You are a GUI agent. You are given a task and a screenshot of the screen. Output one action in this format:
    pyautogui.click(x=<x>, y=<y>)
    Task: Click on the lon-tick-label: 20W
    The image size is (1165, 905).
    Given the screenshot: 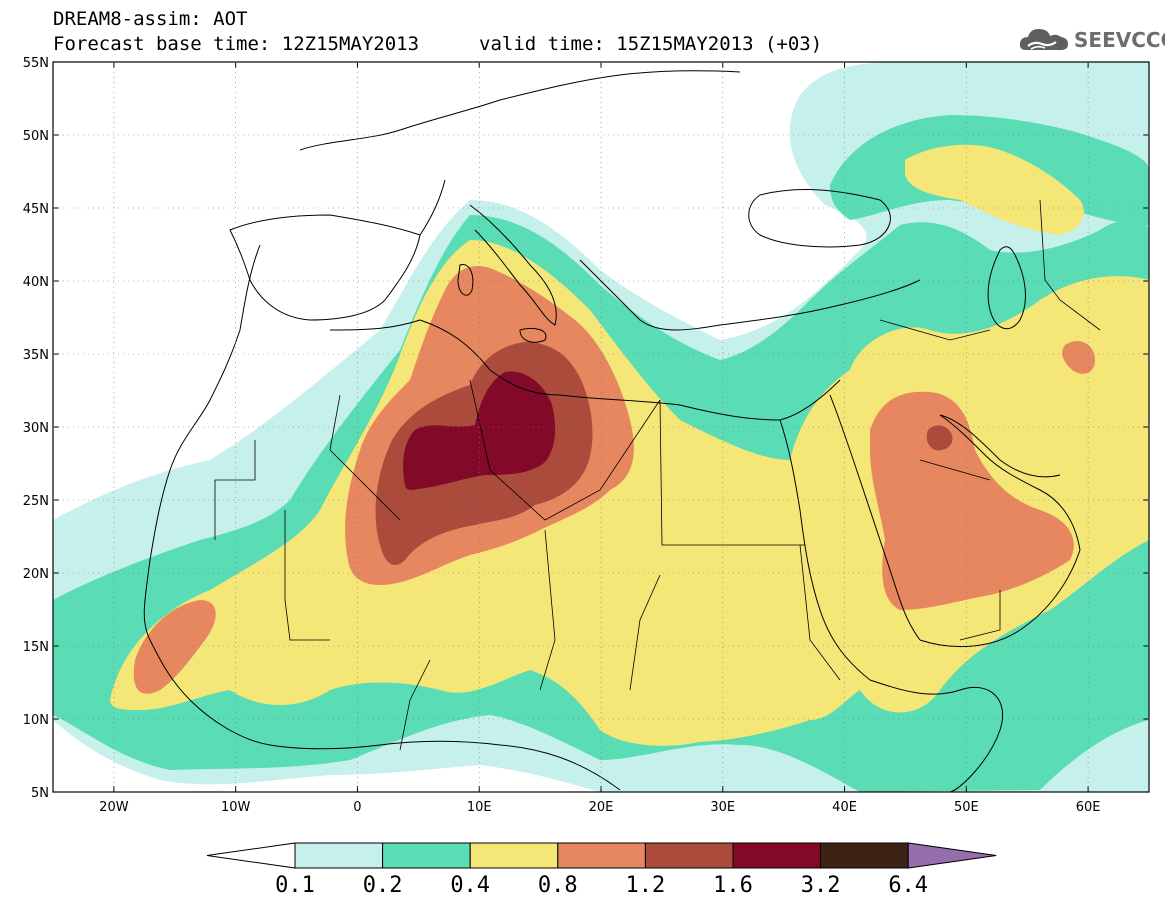 What is the action you would take?
    pyautogui.click(x=114, y=807)
    